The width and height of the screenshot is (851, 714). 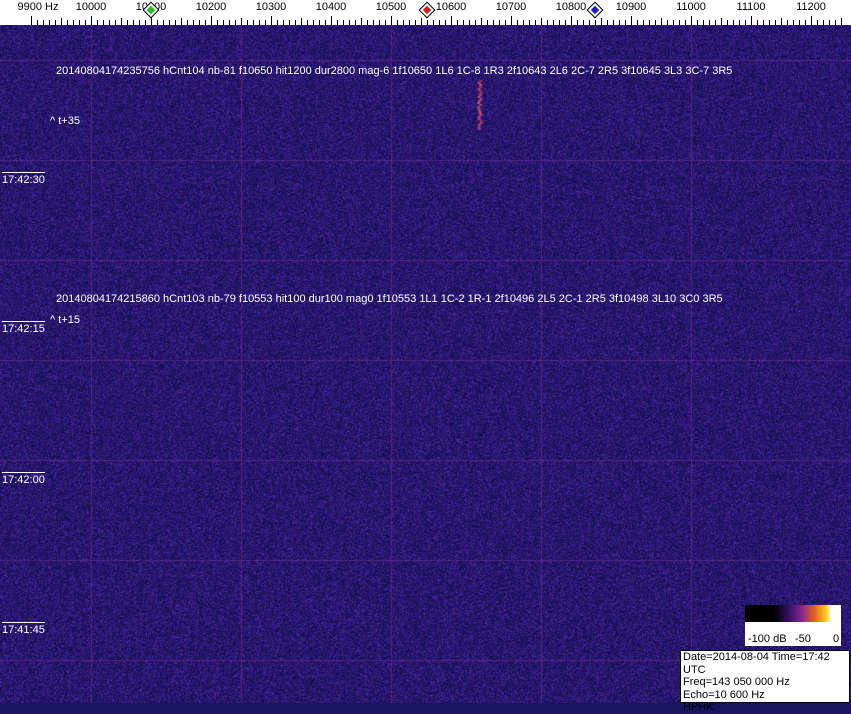 I want to click on axis-tick-label: 10000, so click(x=91, y=7).